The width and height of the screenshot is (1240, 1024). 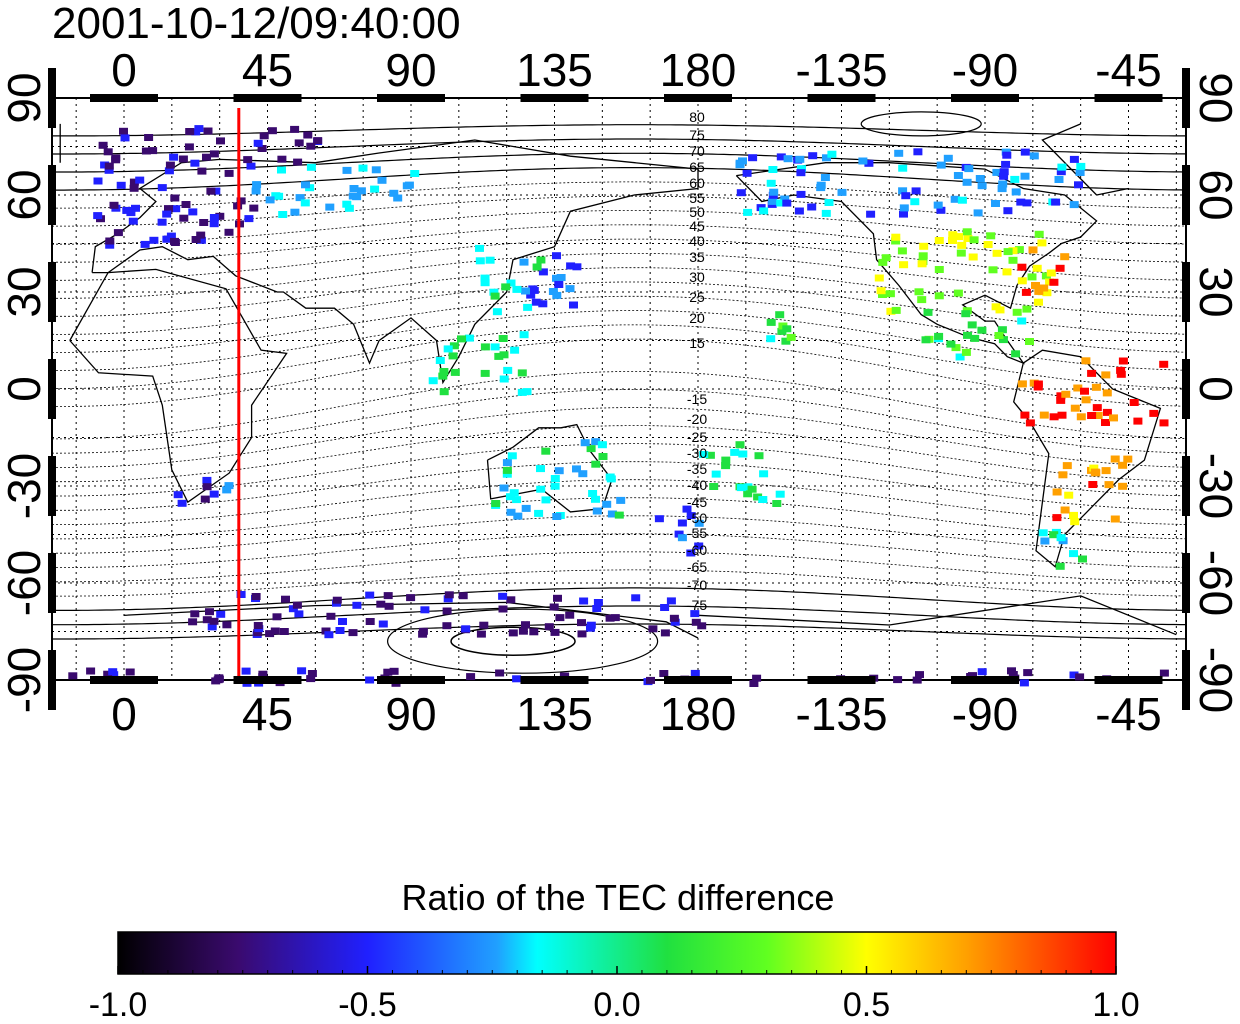 I want to click on contour-label: -70, so click(x=697, y=585).